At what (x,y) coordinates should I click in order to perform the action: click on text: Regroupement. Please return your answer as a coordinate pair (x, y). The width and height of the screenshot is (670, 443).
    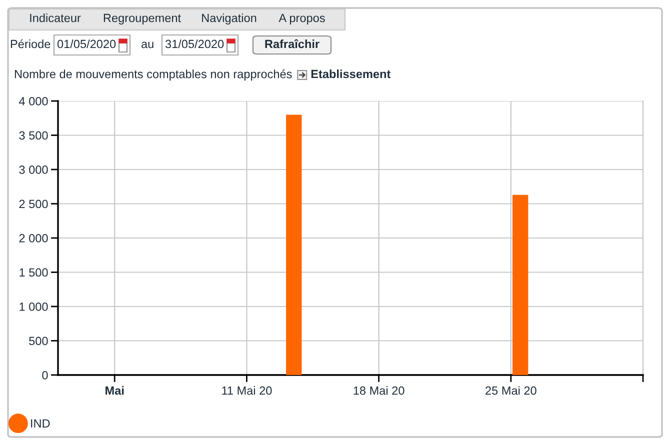
    Looking at the image, I should click on (142, 19).